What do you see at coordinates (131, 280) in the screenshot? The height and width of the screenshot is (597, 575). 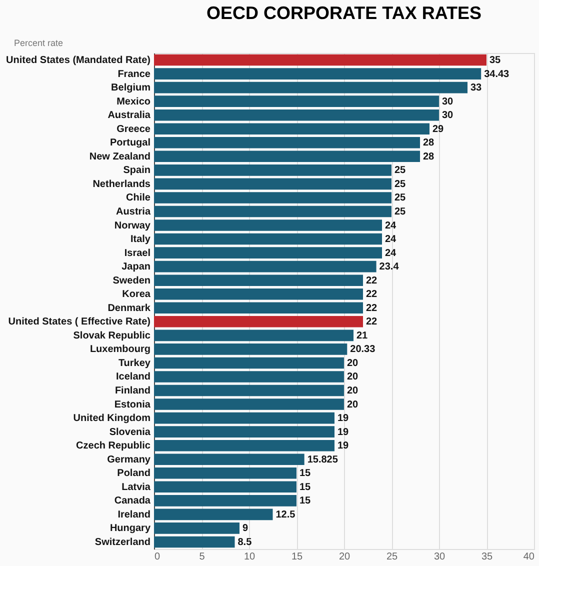 I see `y-tick-label: Sweden` at bounding box center [131, 280].